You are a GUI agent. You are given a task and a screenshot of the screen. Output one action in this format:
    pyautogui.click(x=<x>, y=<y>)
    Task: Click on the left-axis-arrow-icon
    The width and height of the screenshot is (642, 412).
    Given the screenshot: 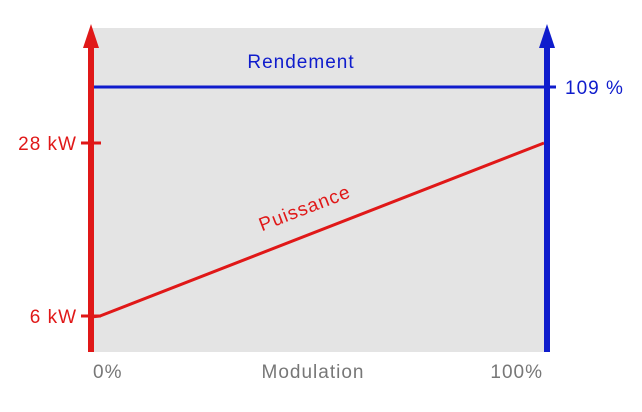 What is the action you would take?
    pyautogui.click(x=91, y=36)
    